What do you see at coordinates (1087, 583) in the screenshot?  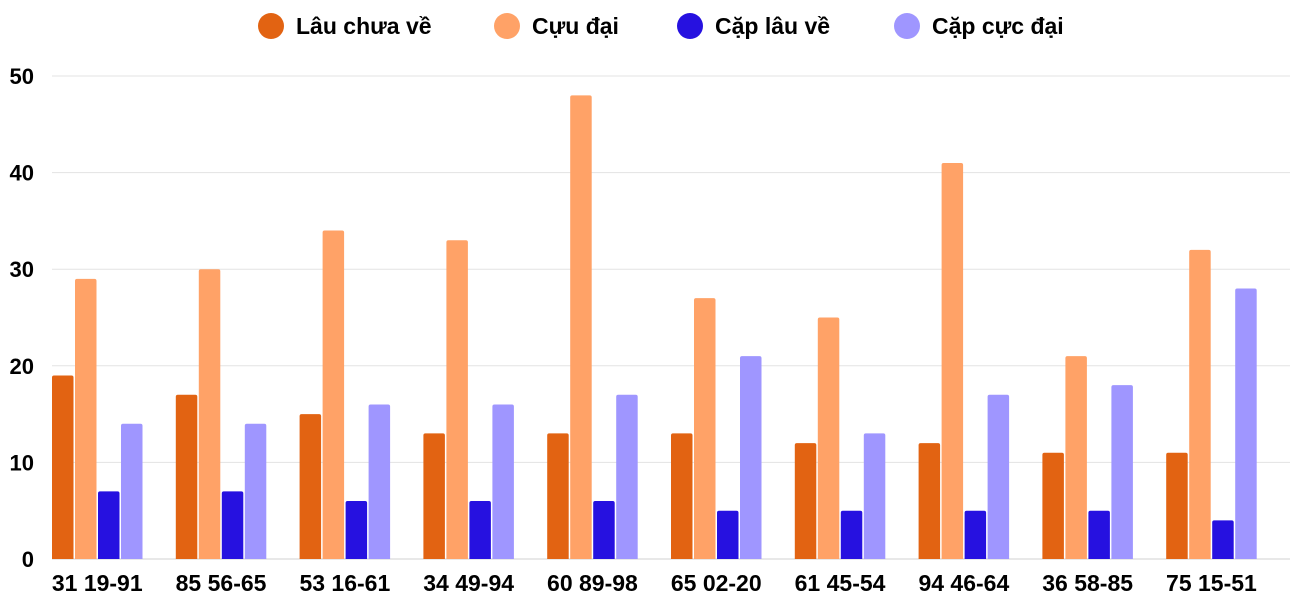 I see `x-tick-label: 36 58-85` at bounding box center [1087, 583].